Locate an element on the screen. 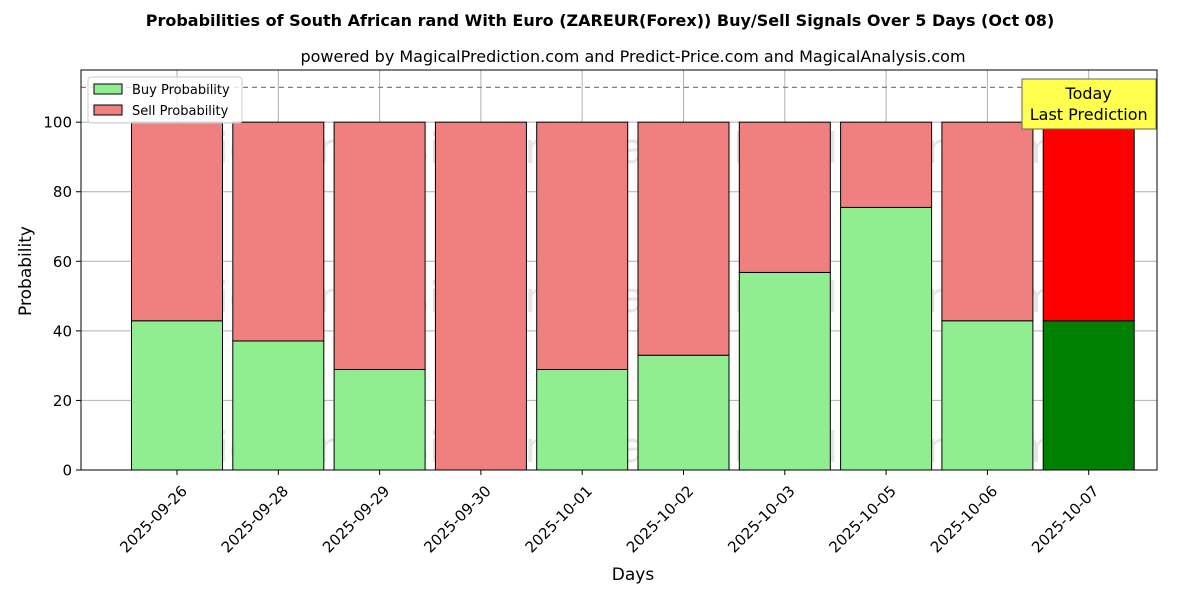 The height and width of the screenshot is (600, 1200). y-axis-ticks: 0 20 40 60 80 100 is located at coordinates (62, 297).